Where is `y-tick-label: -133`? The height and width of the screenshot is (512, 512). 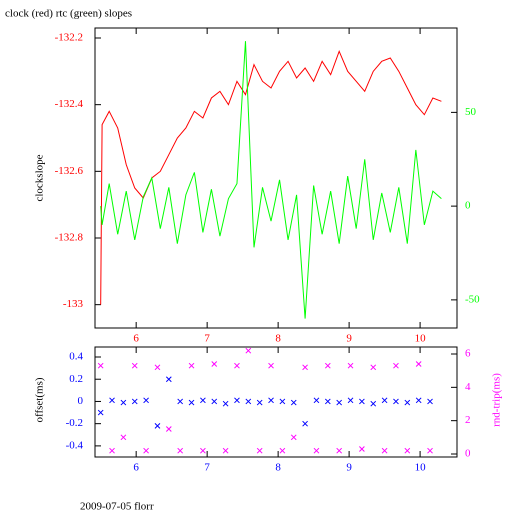
y-tick-label: -133 is located at coordinates (73, 304).